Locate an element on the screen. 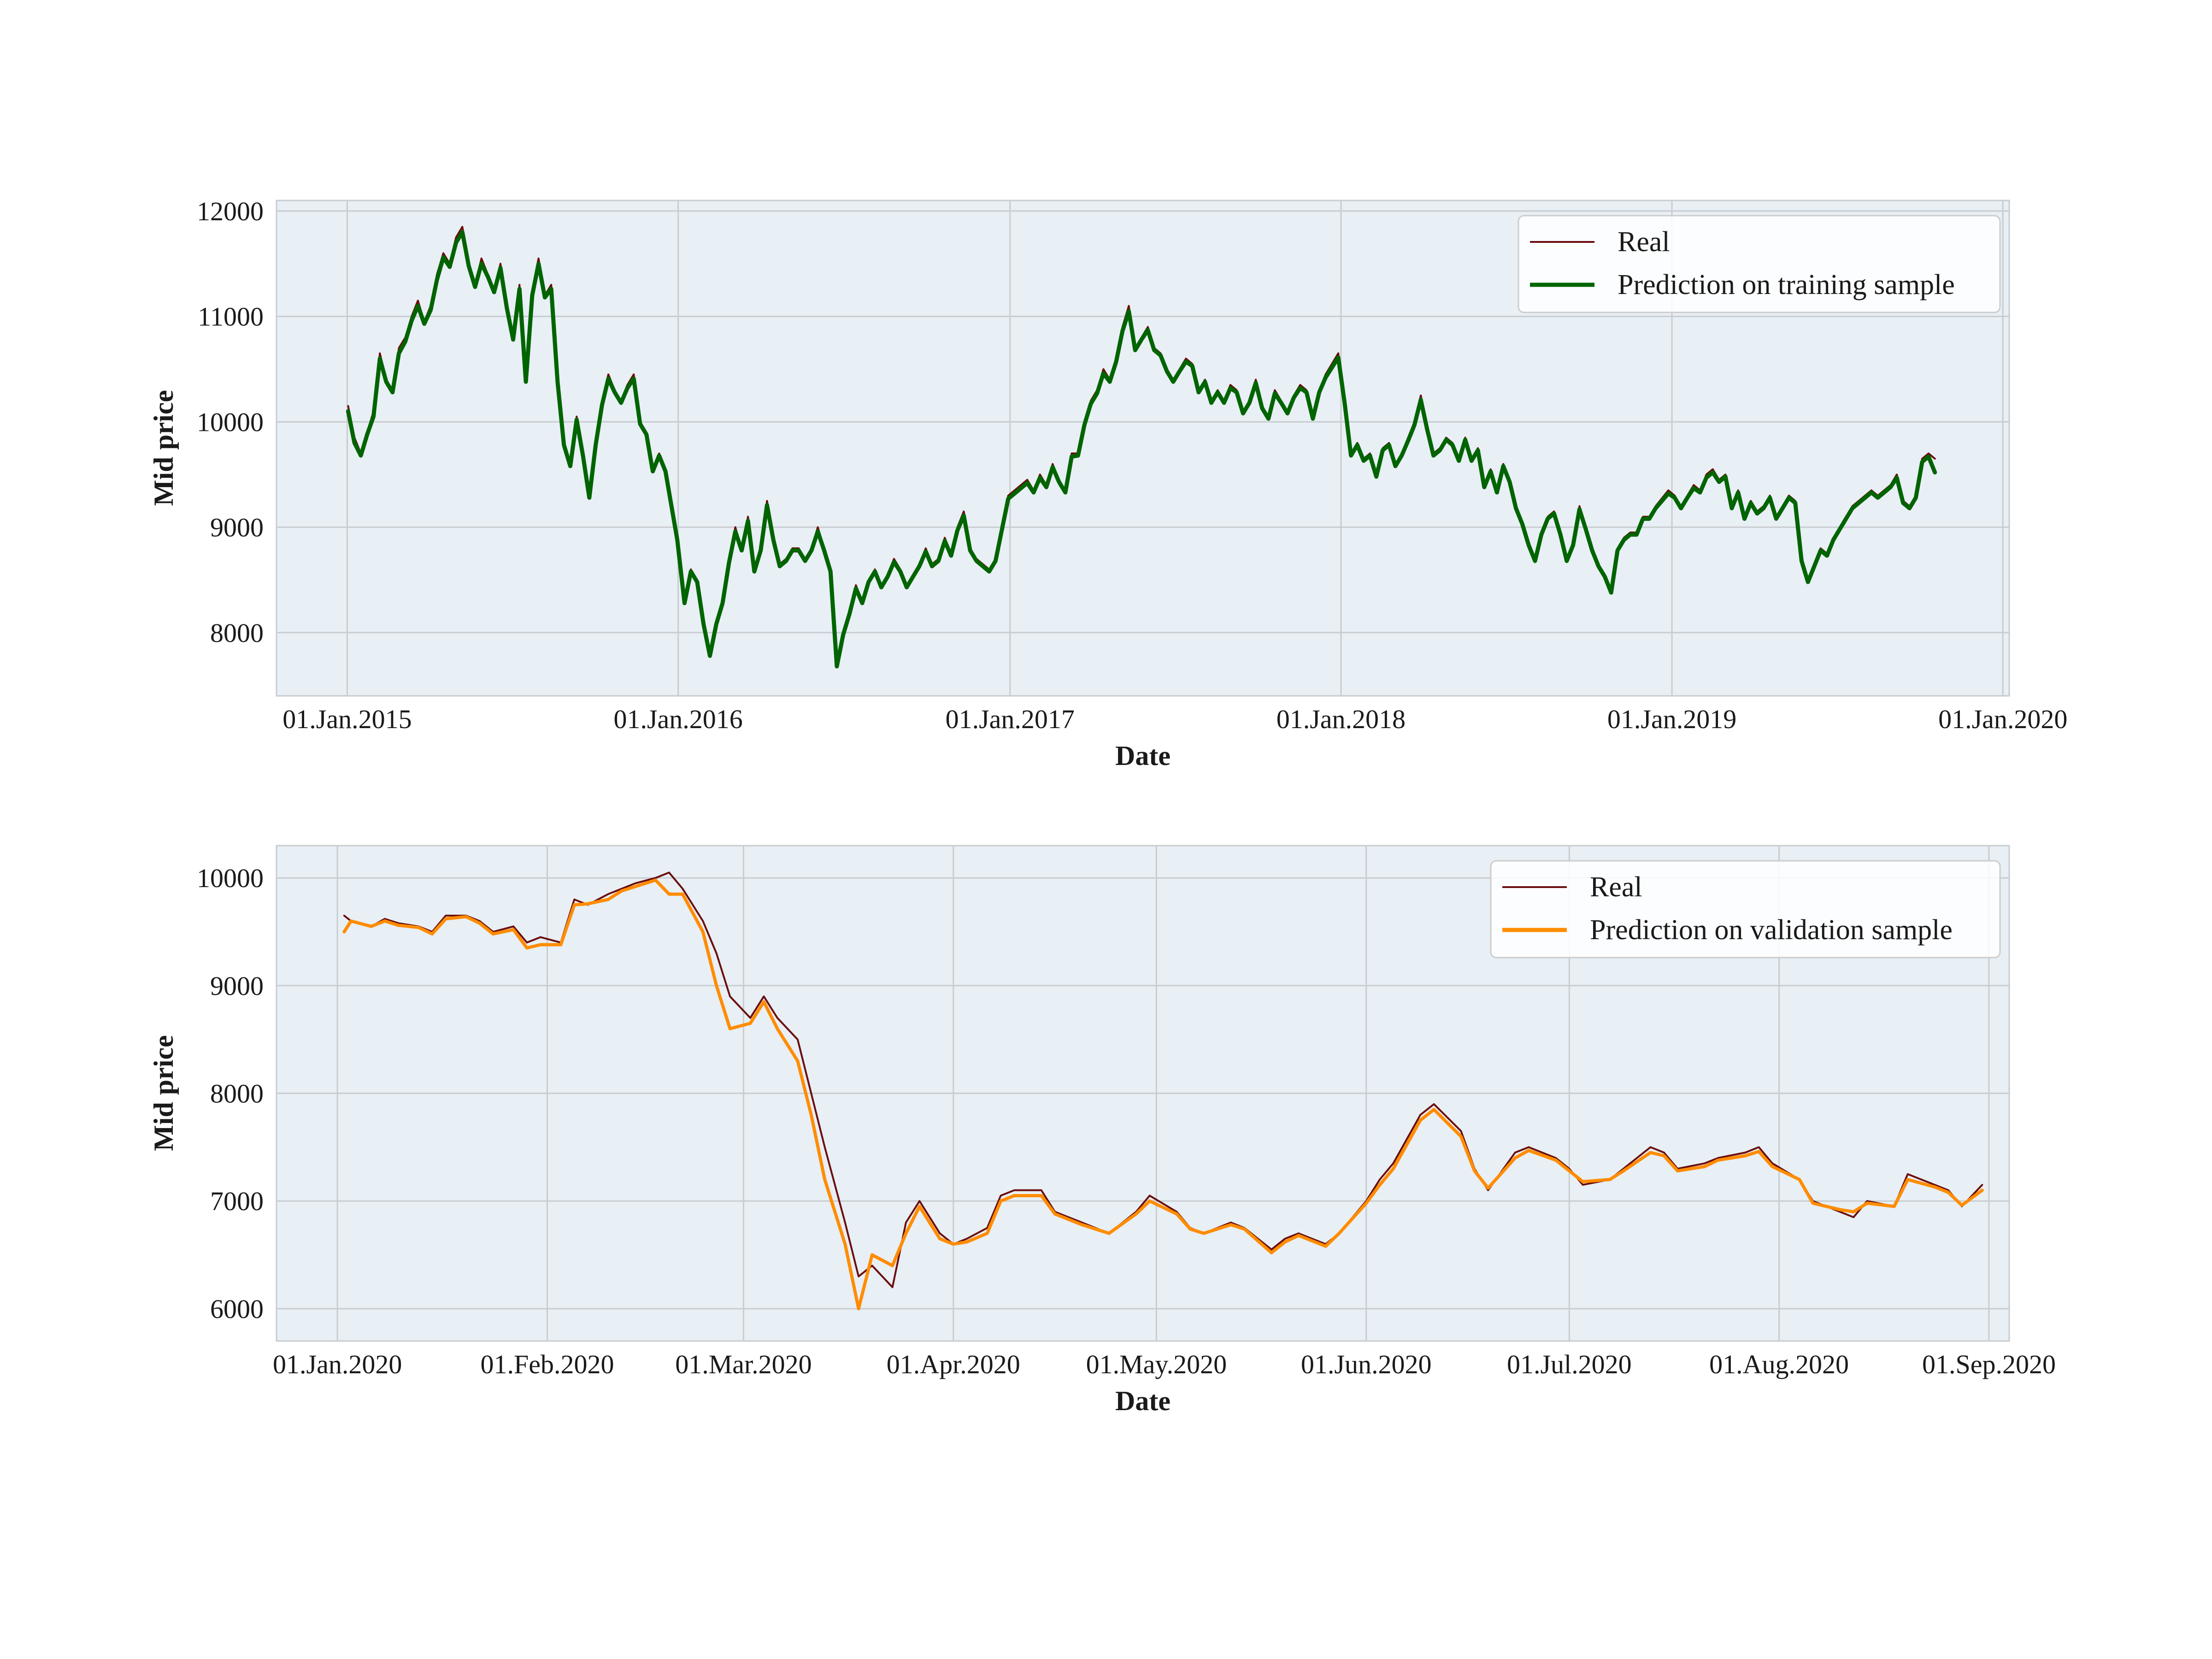 The image size is (2212, 1659). x-tick-label: 01.Jan.2018 is located at coordinates (1341, 719).